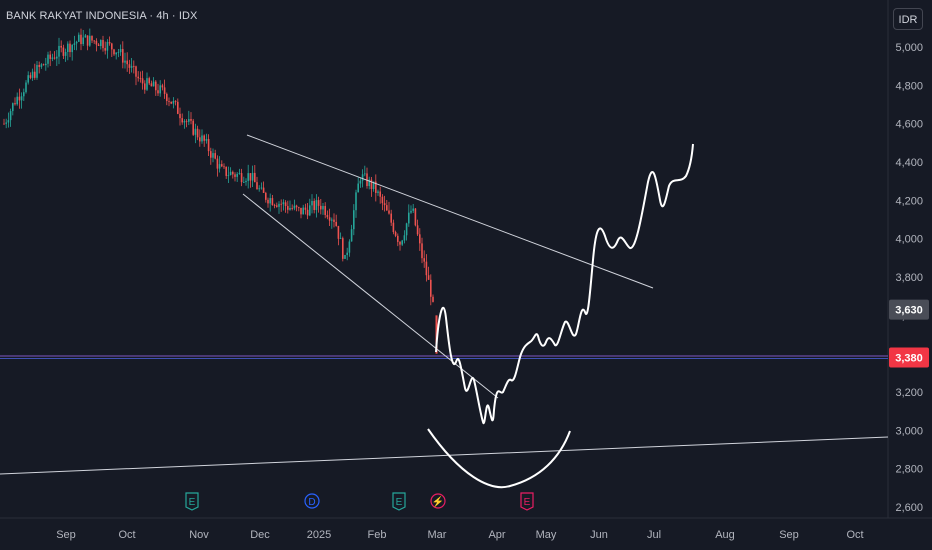  Describe the element at coordinates (909, 431) in the screenshot. I see `y-tick-label: 3,000` at that location.